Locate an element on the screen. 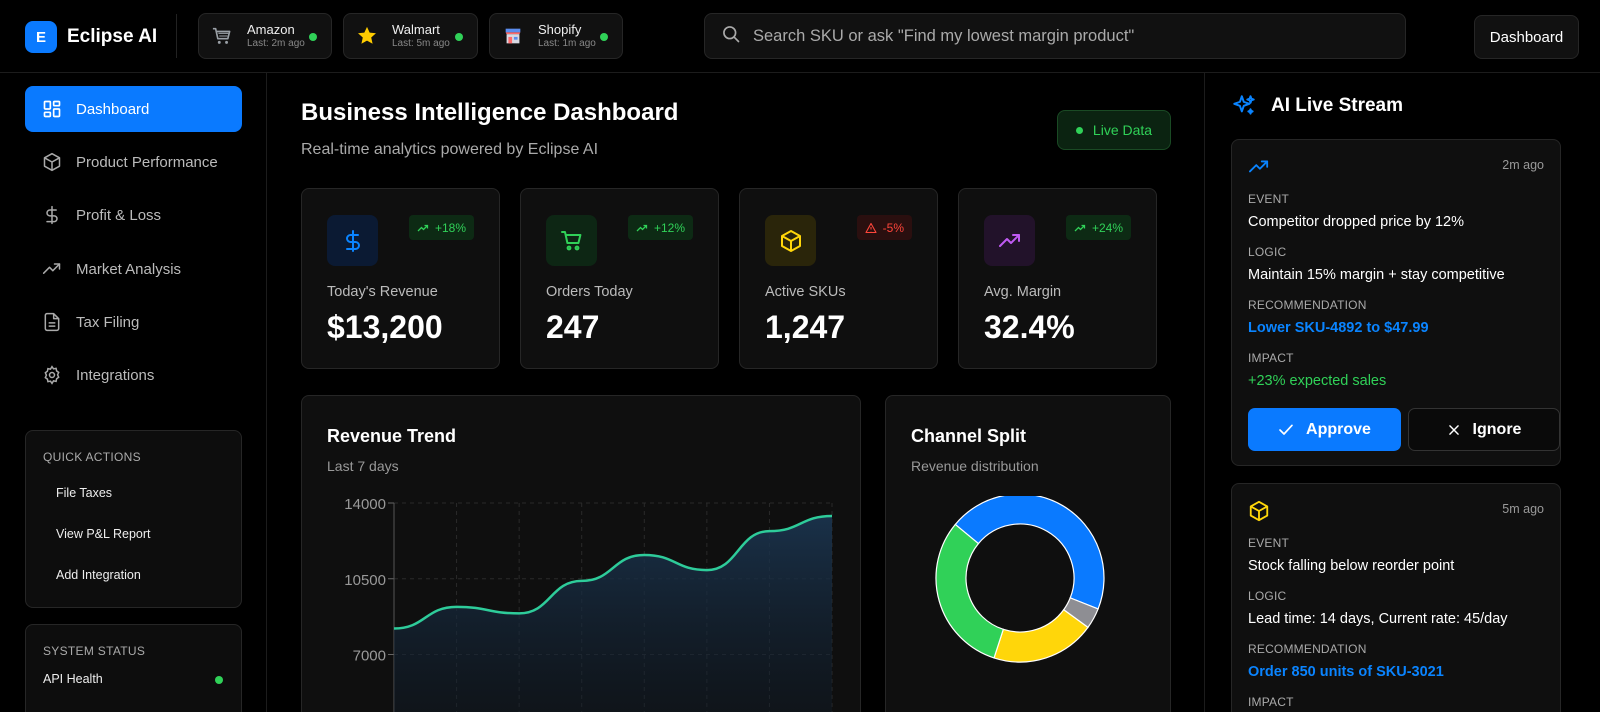 This screenshot has width=1600, height=712. channel-amazon: Amazon Last: 2m ago is located at coordinates (265, 36).